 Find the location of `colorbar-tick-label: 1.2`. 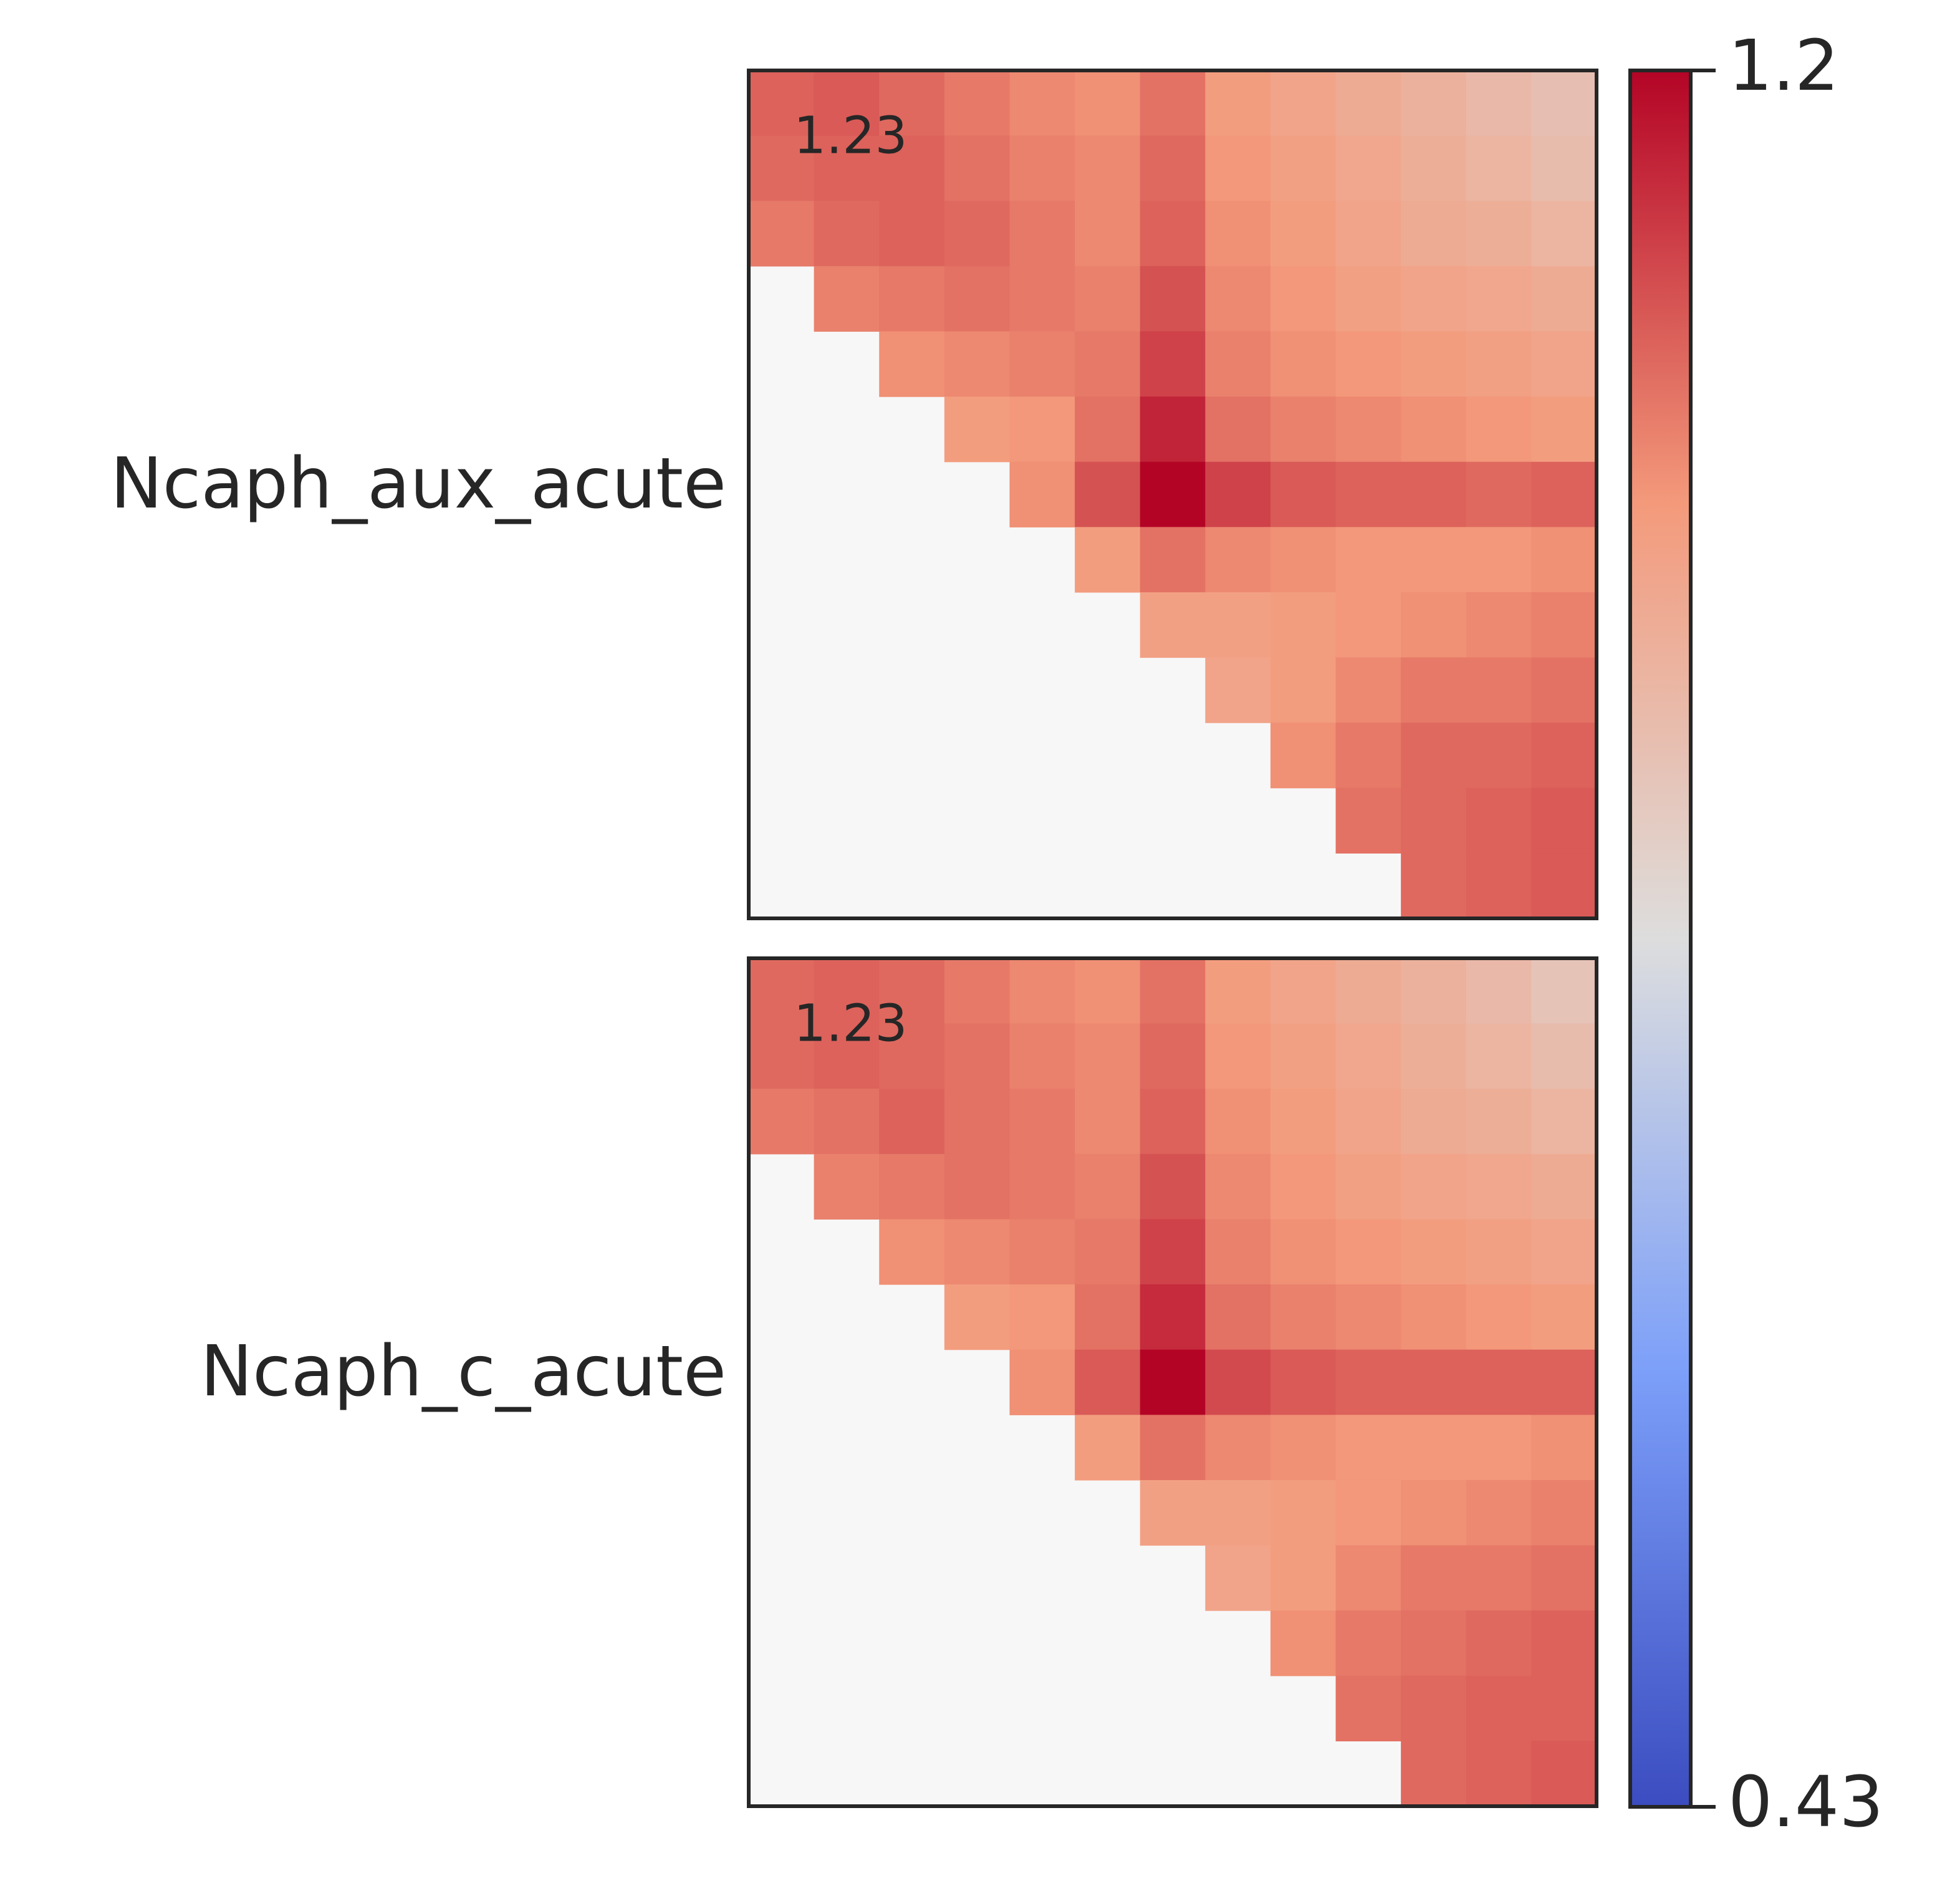

colorbar-tick-label: 1.2 is located at coordinates (1783, 66).